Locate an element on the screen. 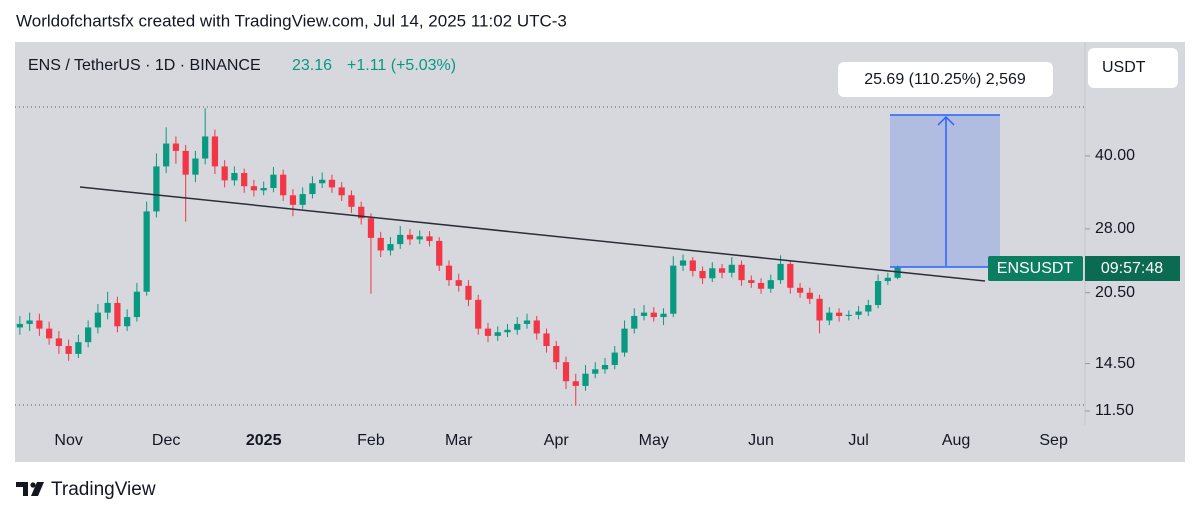 Image resolution: width=1200 pixels, height=516 pixels. price-change: +1.11 (+5.03%) is located at coordinates (401, 65).